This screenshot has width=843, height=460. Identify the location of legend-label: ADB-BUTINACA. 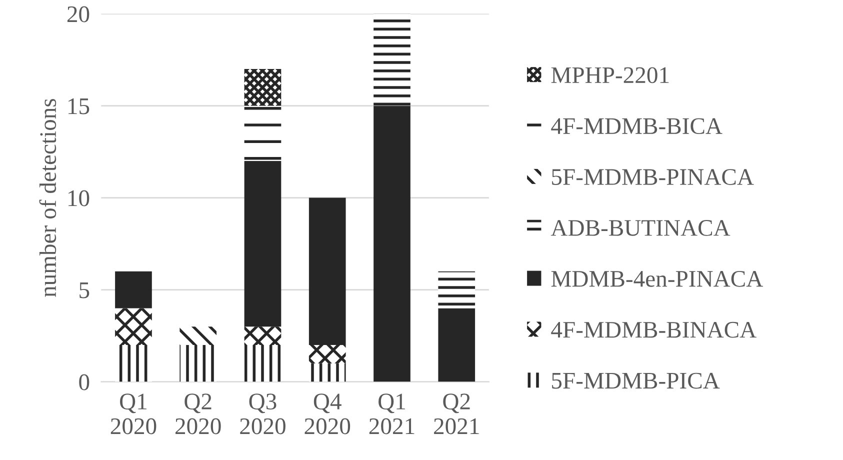
(640, 228).